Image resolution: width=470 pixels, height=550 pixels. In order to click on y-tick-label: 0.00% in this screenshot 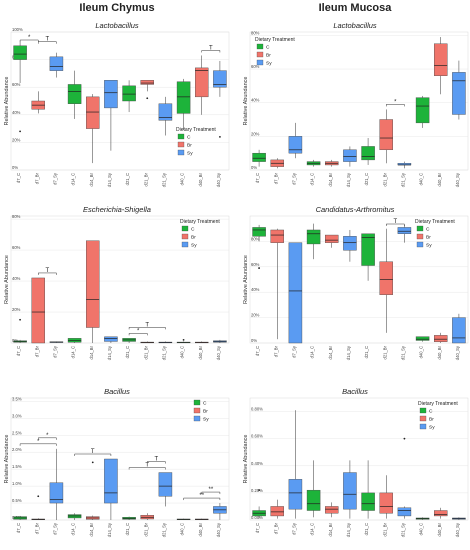, I will do `click(257, 517)`.